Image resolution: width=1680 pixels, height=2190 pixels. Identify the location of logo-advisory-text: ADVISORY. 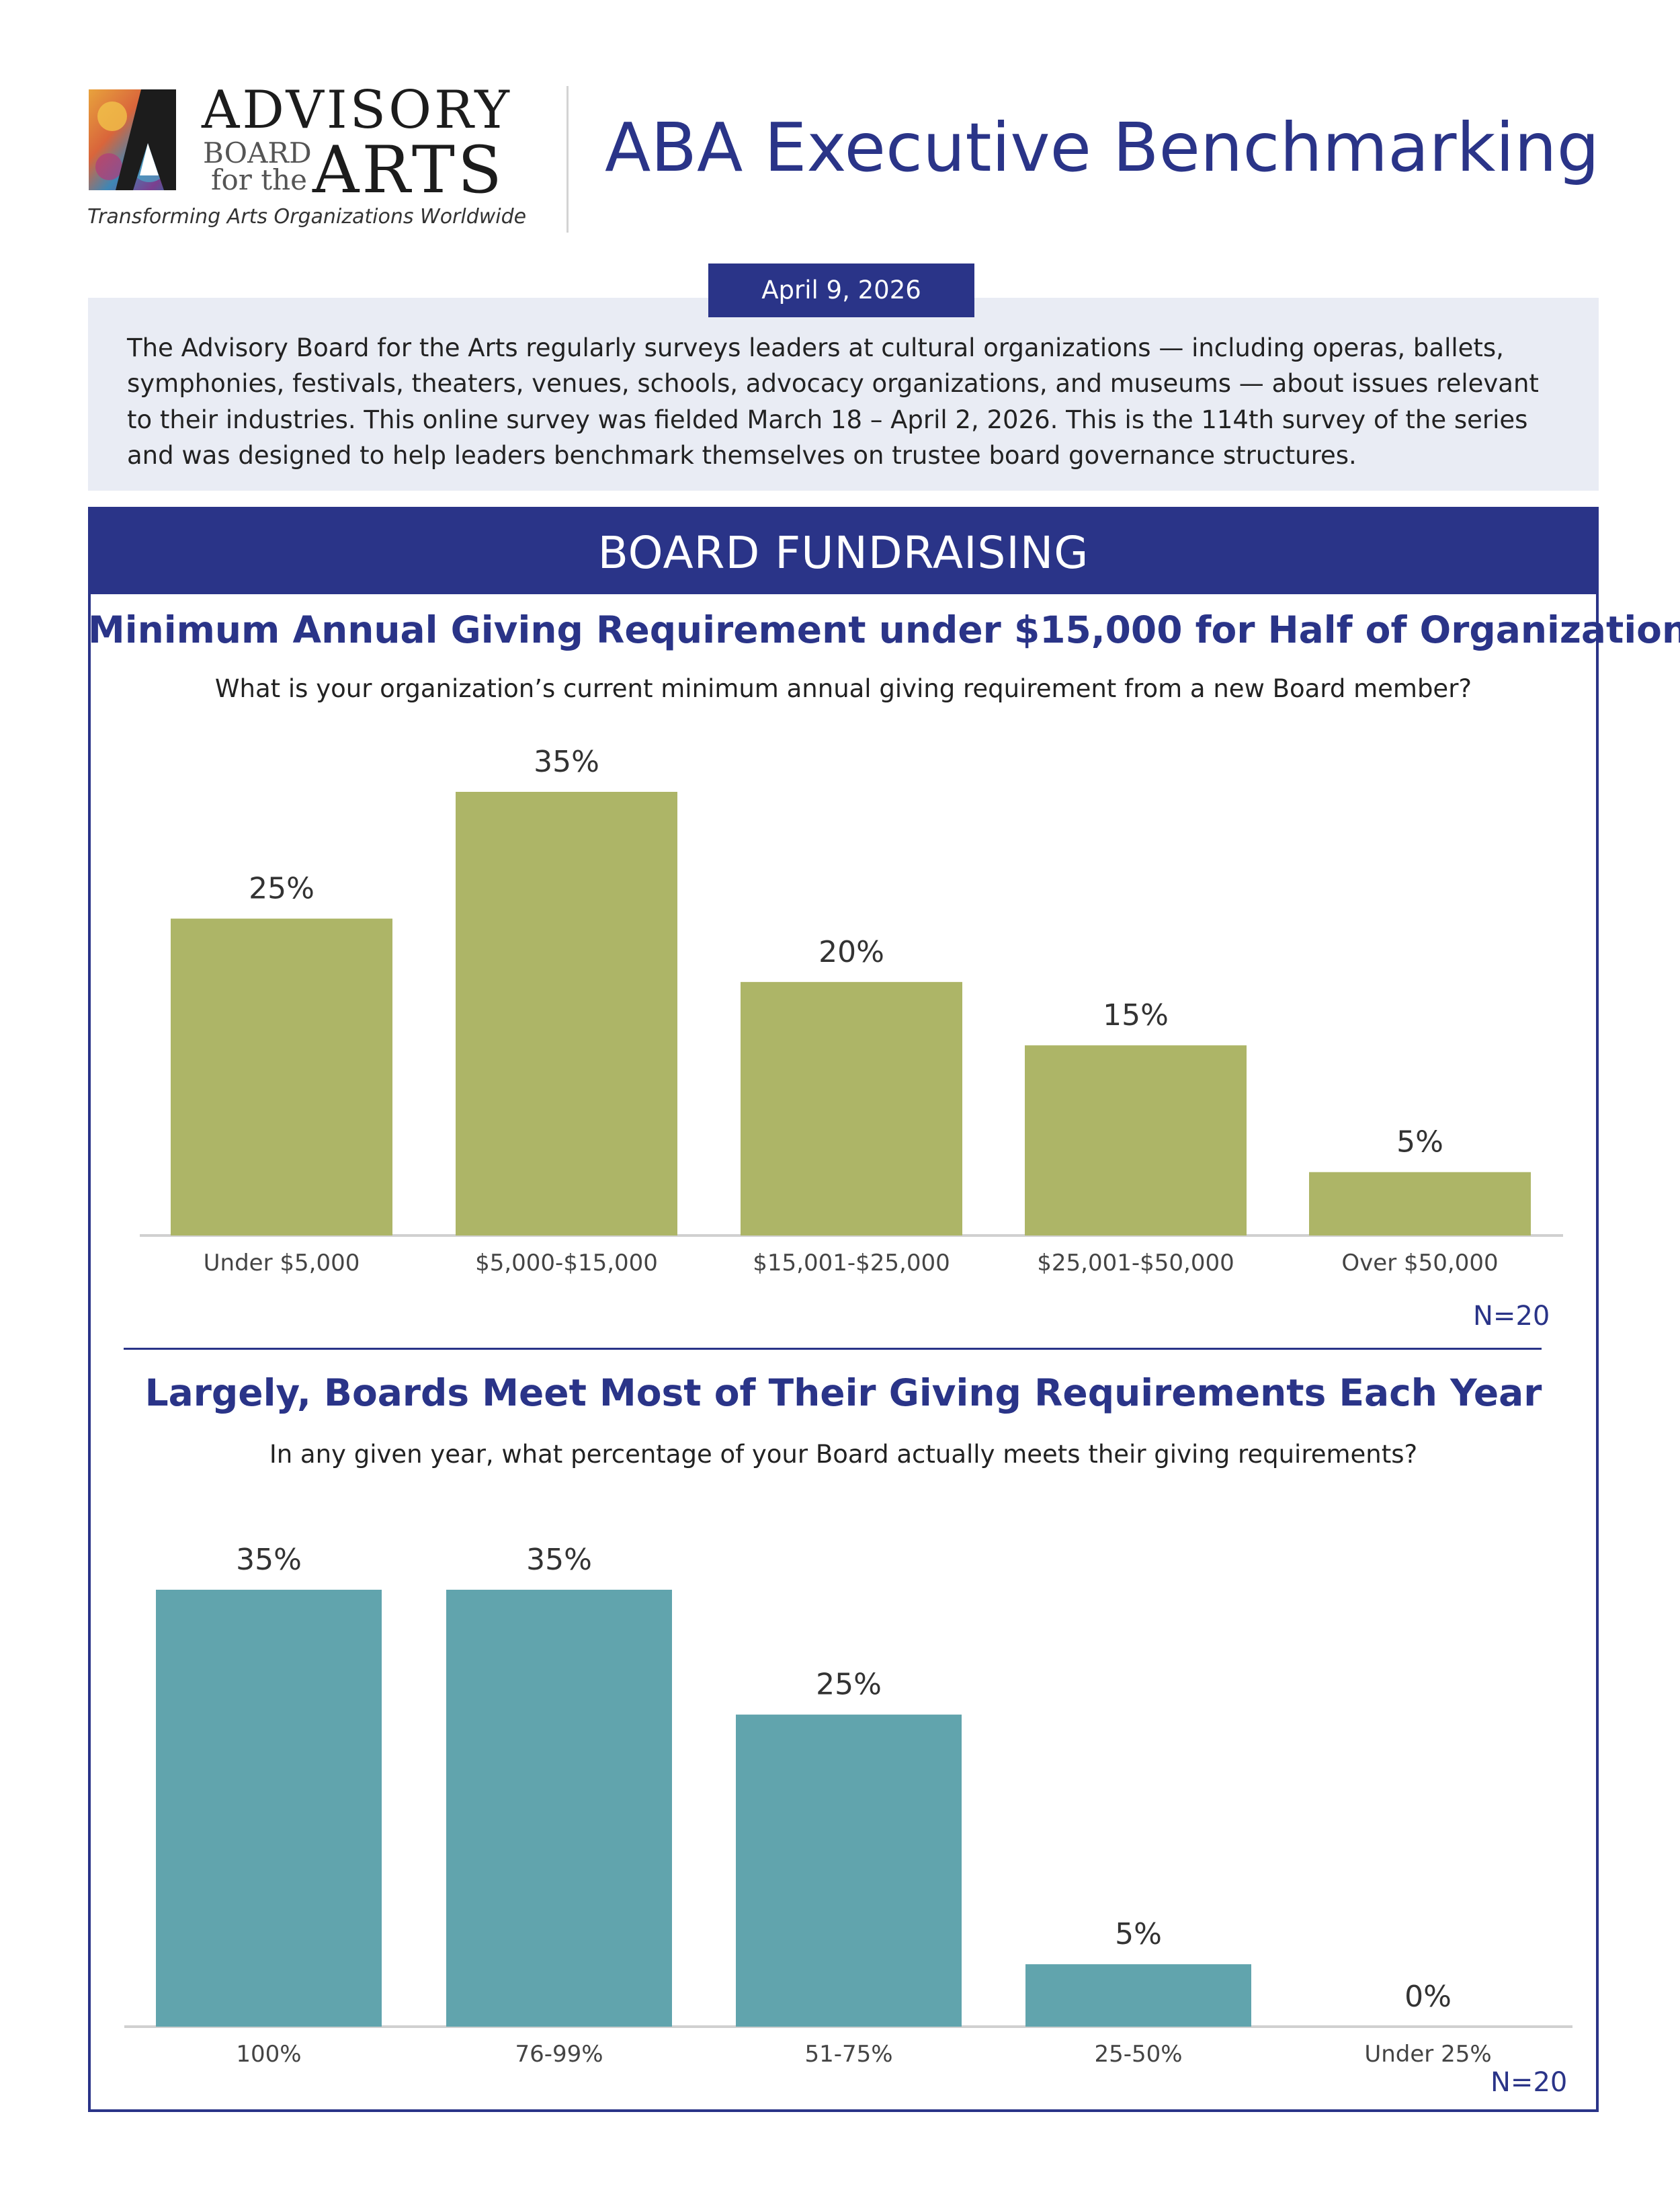
(357, 110).